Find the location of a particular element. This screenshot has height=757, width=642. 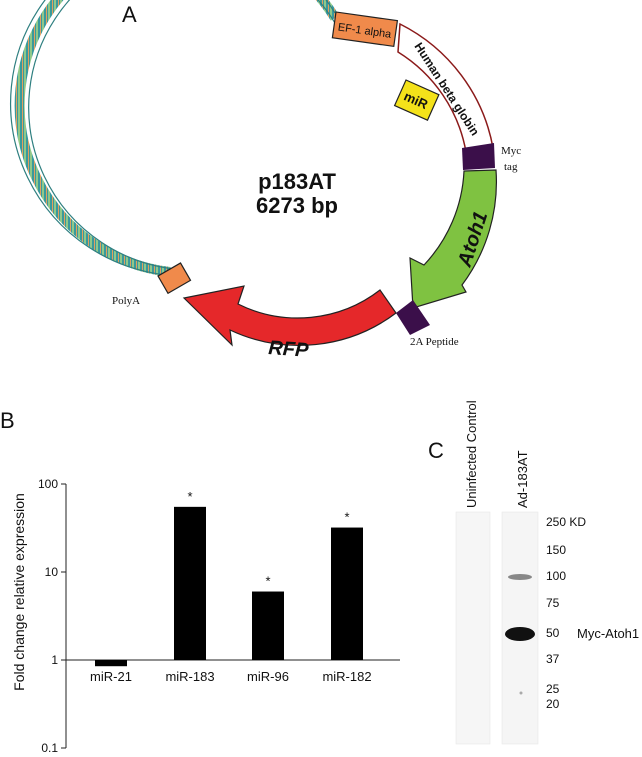

atoh1-arrow is located at coordinates (453, 239).